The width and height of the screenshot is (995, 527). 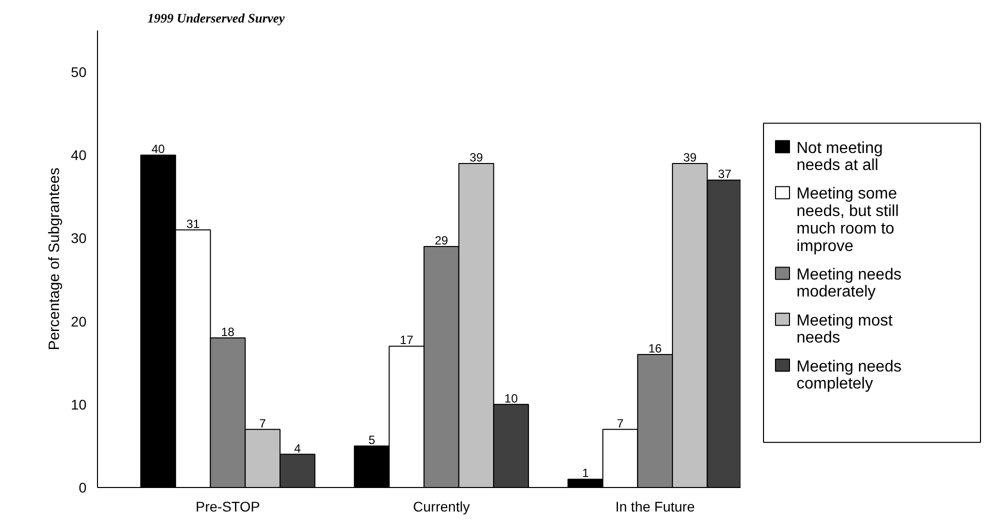 What do you see at coordinates (847, 220) in the screenshot?
I see `legend-label: Meeting some needs, but still much room to improve` at bounding box center [847, 220].